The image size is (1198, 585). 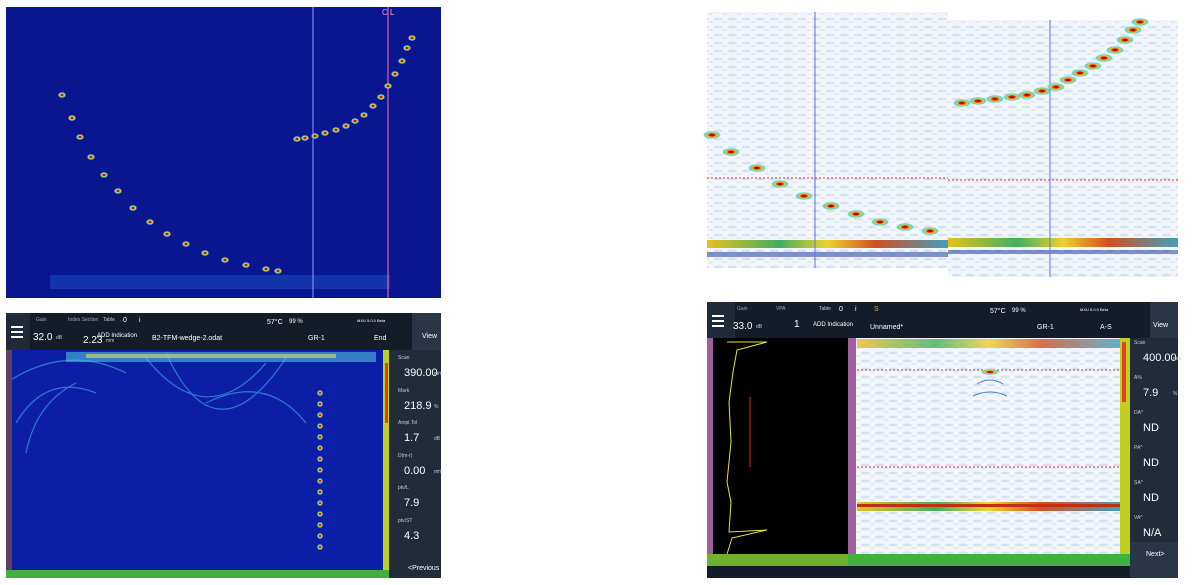 What do you see at coordinates (1139, 483) in the screenshot?
I see `reading-label: SA^` at bounding box center [1139, 483].